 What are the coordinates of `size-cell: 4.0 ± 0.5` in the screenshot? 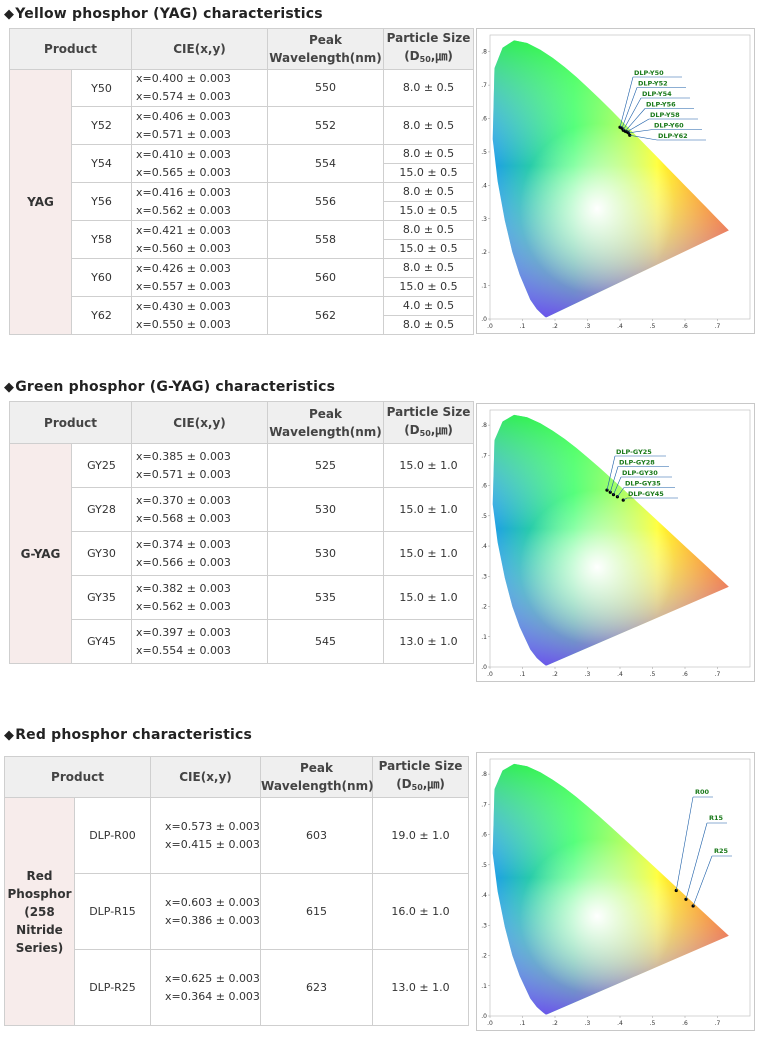 It's located at (429, 306).